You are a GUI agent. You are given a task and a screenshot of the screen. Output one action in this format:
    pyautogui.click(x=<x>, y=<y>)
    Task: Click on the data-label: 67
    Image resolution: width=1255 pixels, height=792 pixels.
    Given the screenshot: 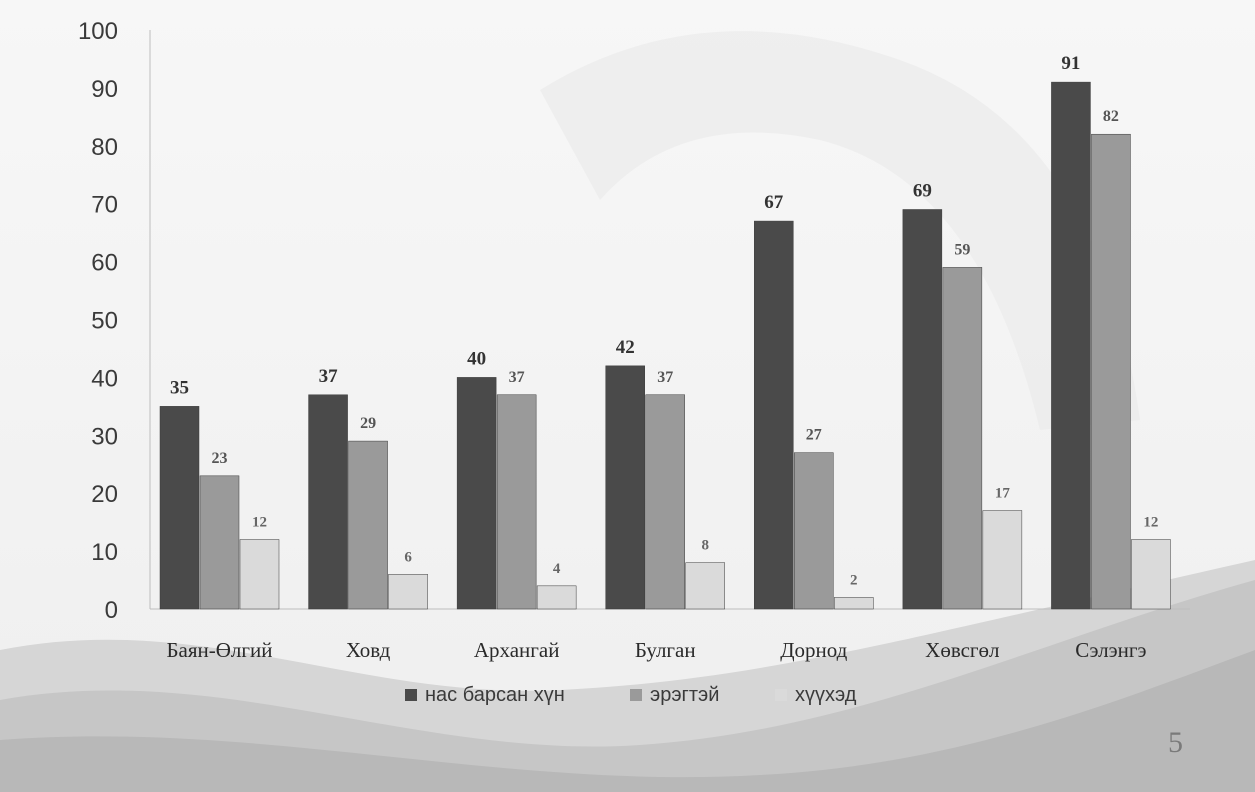 What is the action you would take?
    pyautogui.click(x=774, y=202)
    